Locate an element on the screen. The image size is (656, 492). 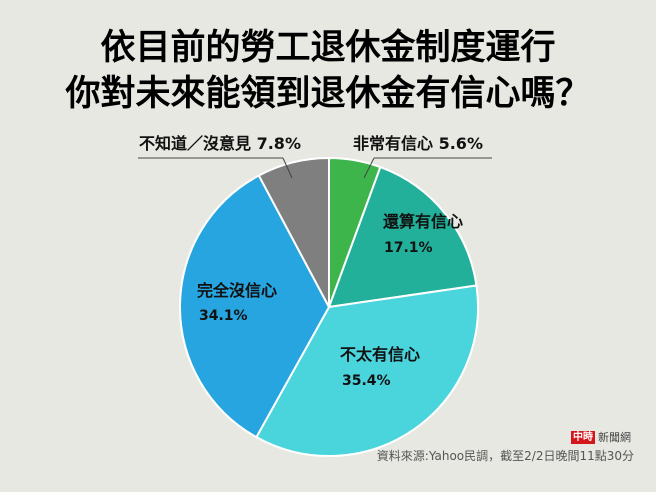
source-note: 資料來源:Yahoo民調，截至2/2日晚間11點30分 is located at coordinates (505, 456).